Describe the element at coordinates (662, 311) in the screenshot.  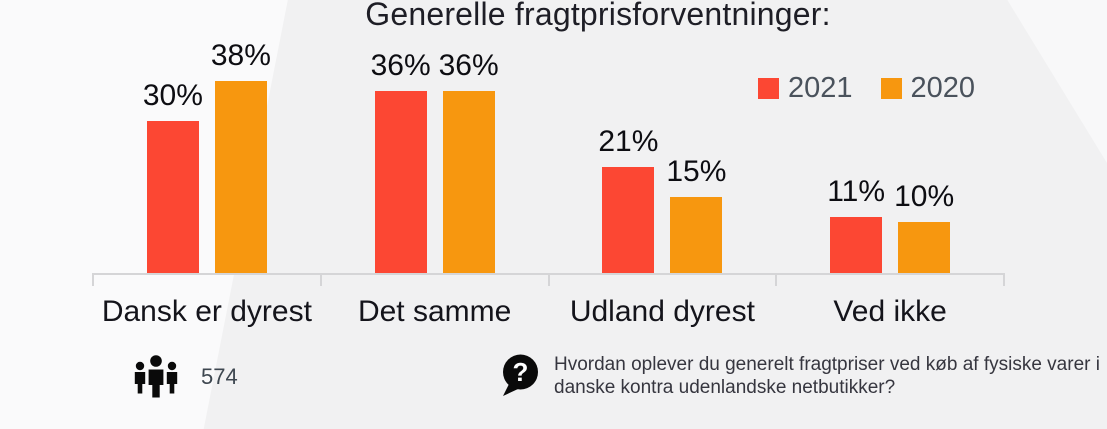
I see `category-label-udland-dyrest: Udland dyrest` at that location.